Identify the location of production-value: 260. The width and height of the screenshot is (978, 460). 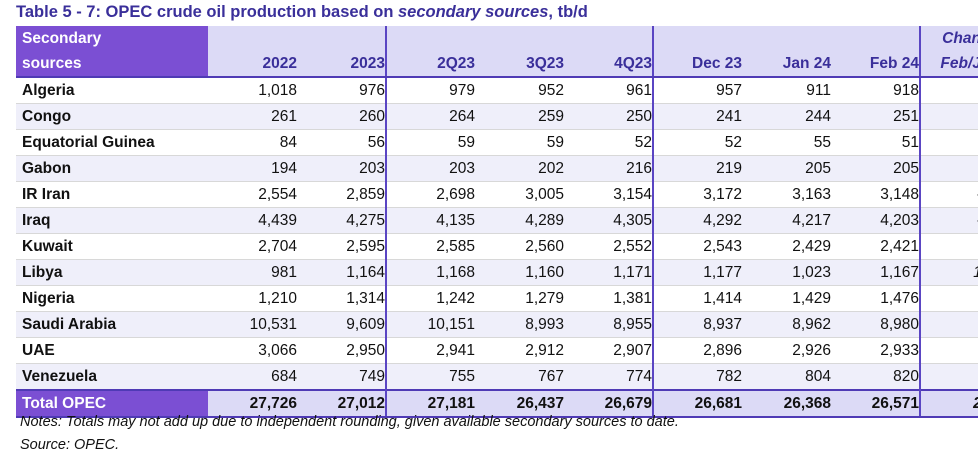
(342, 116).